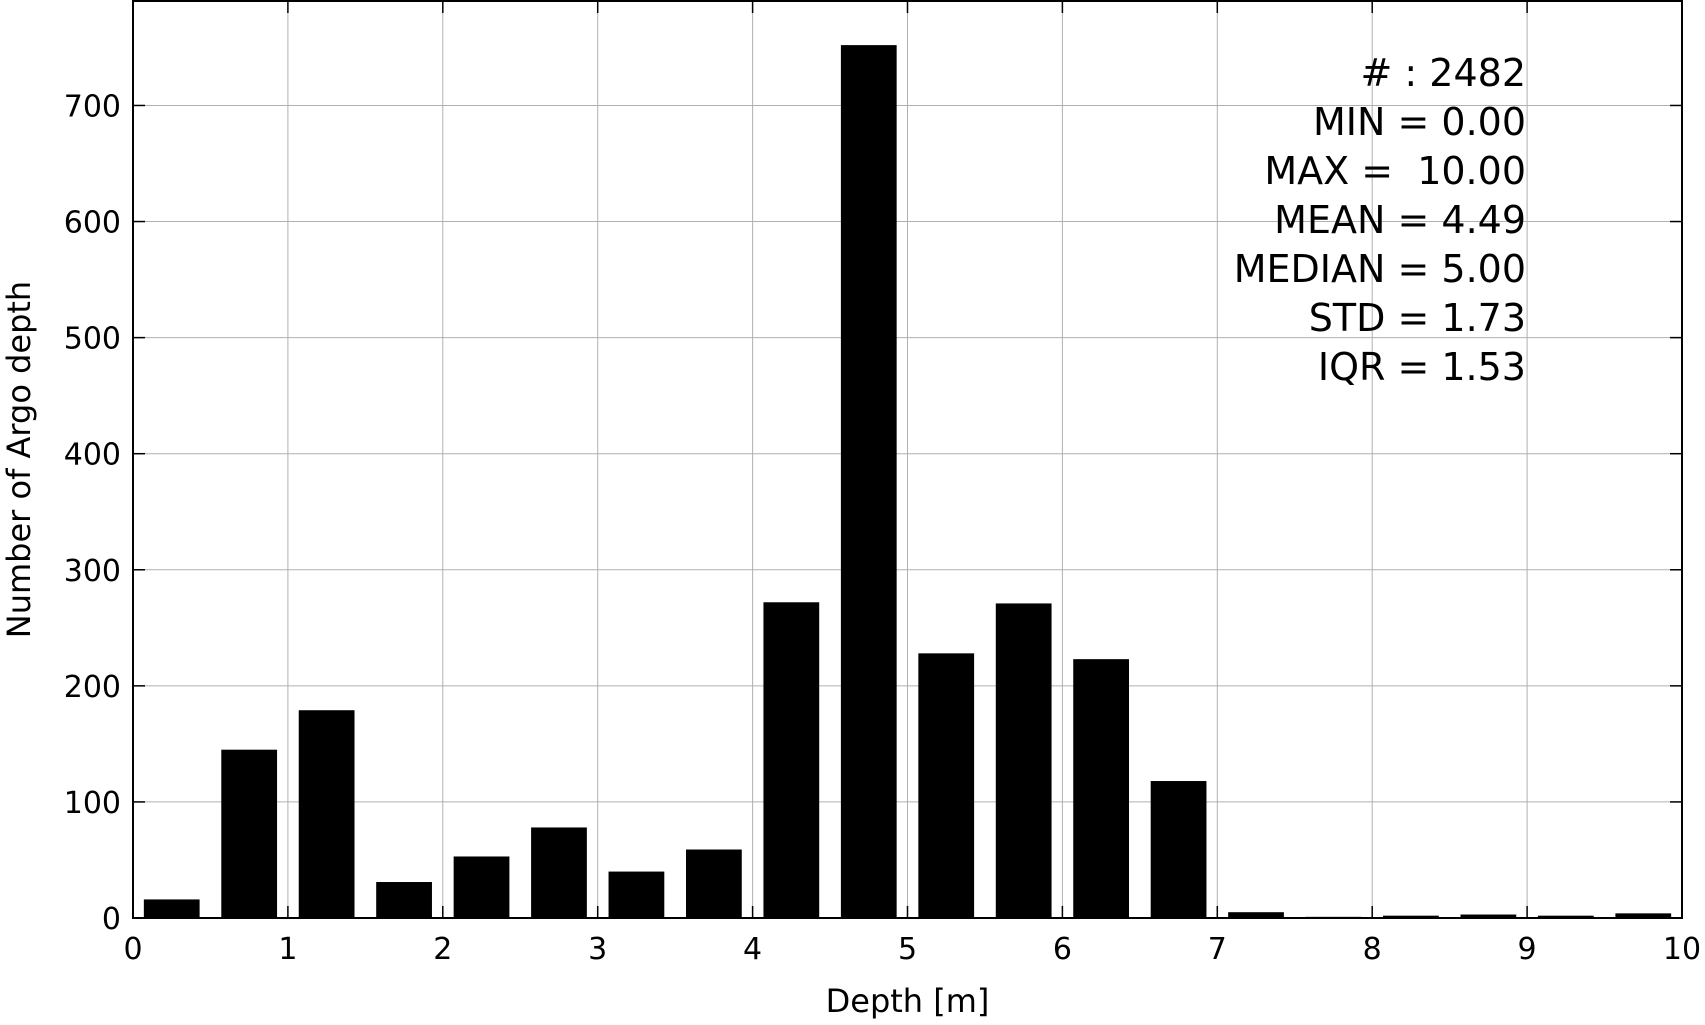  Describe the element at coordinates (1062, 949) in the screenshot. I see `x-tick-label: 6` at that location.